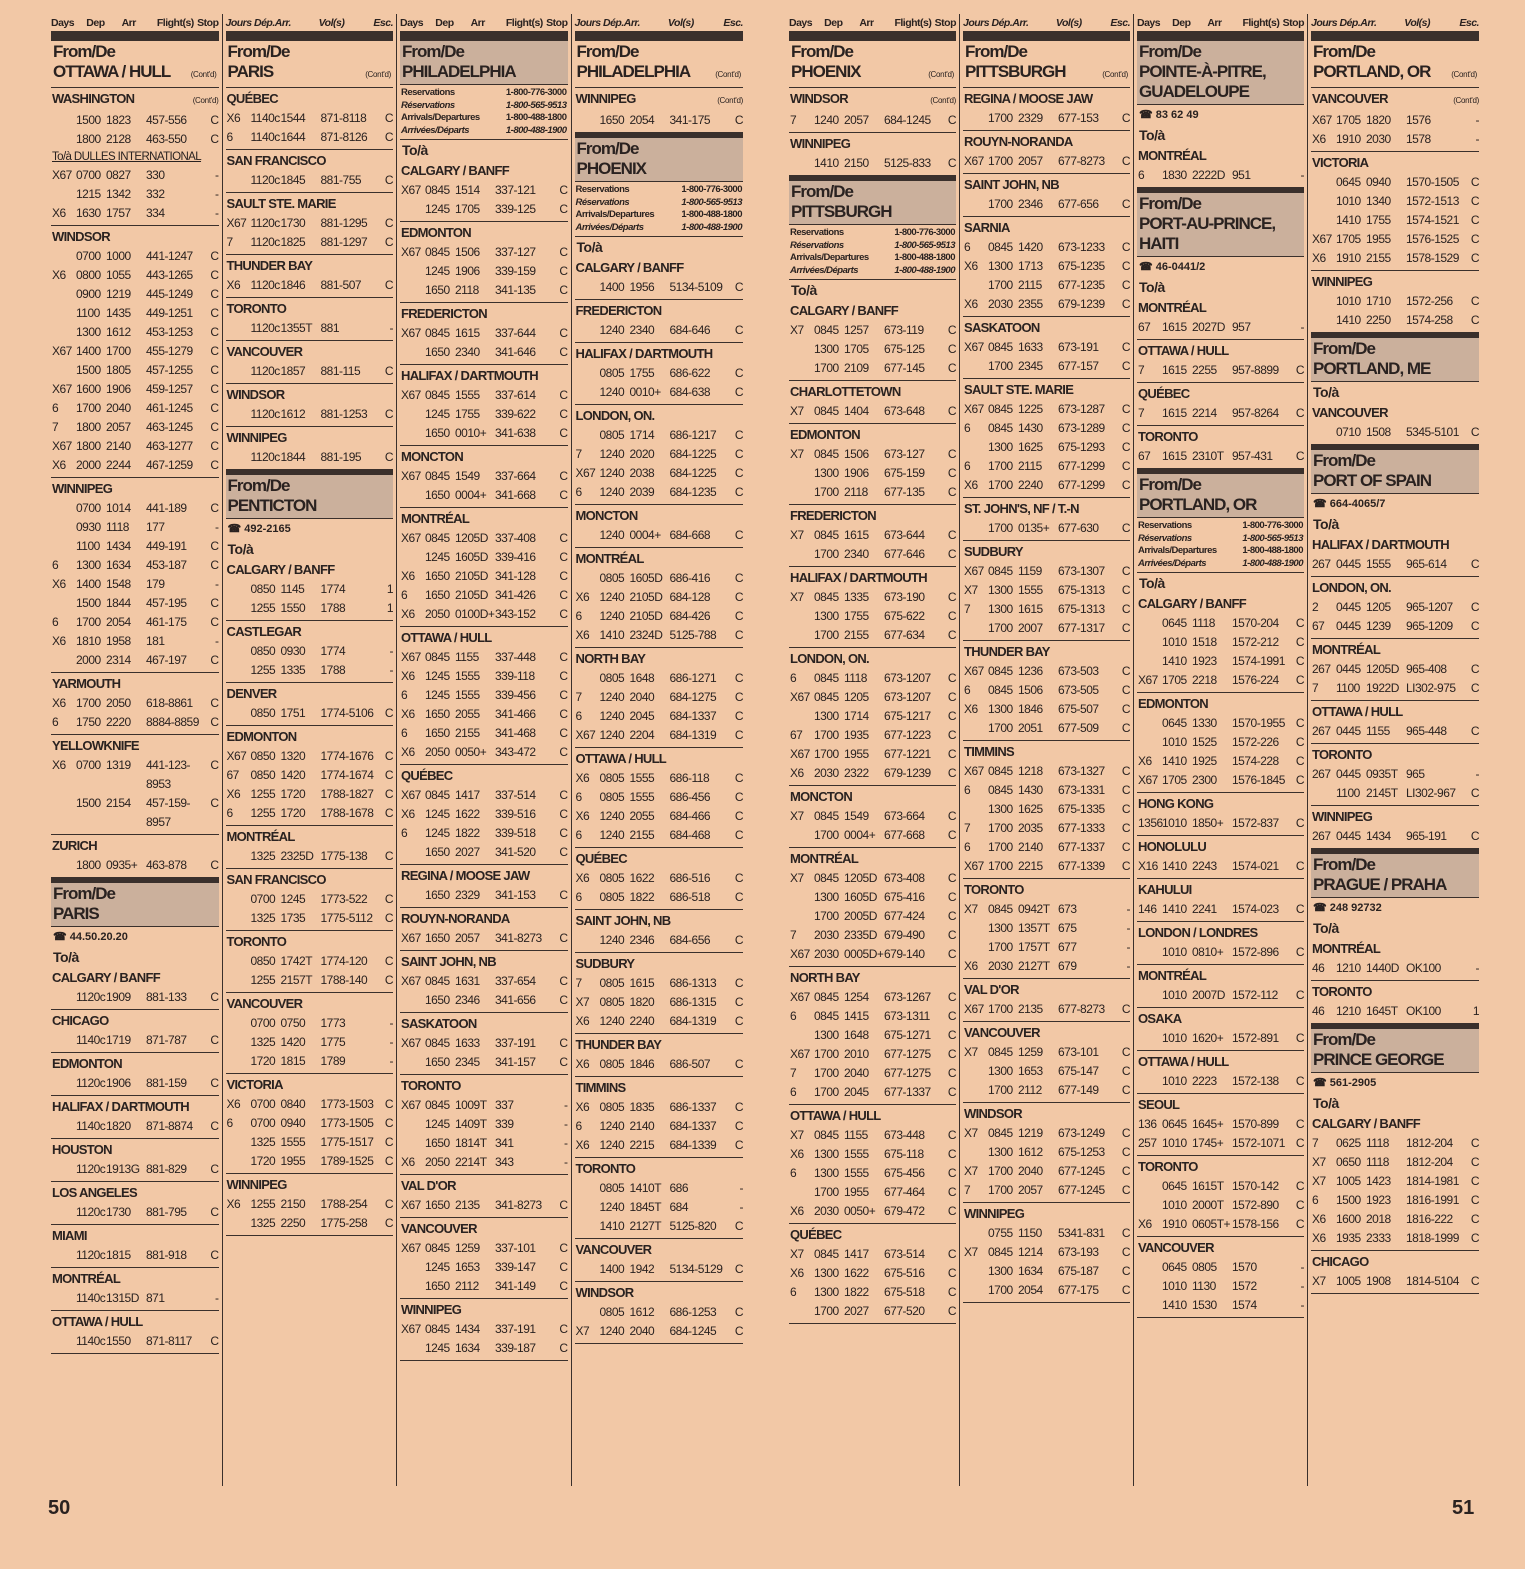 The width and height of the screenshot is (1525, 1569). I want to click on flight-row: 1300 1625 675-1293 C, so click(1047, 447).